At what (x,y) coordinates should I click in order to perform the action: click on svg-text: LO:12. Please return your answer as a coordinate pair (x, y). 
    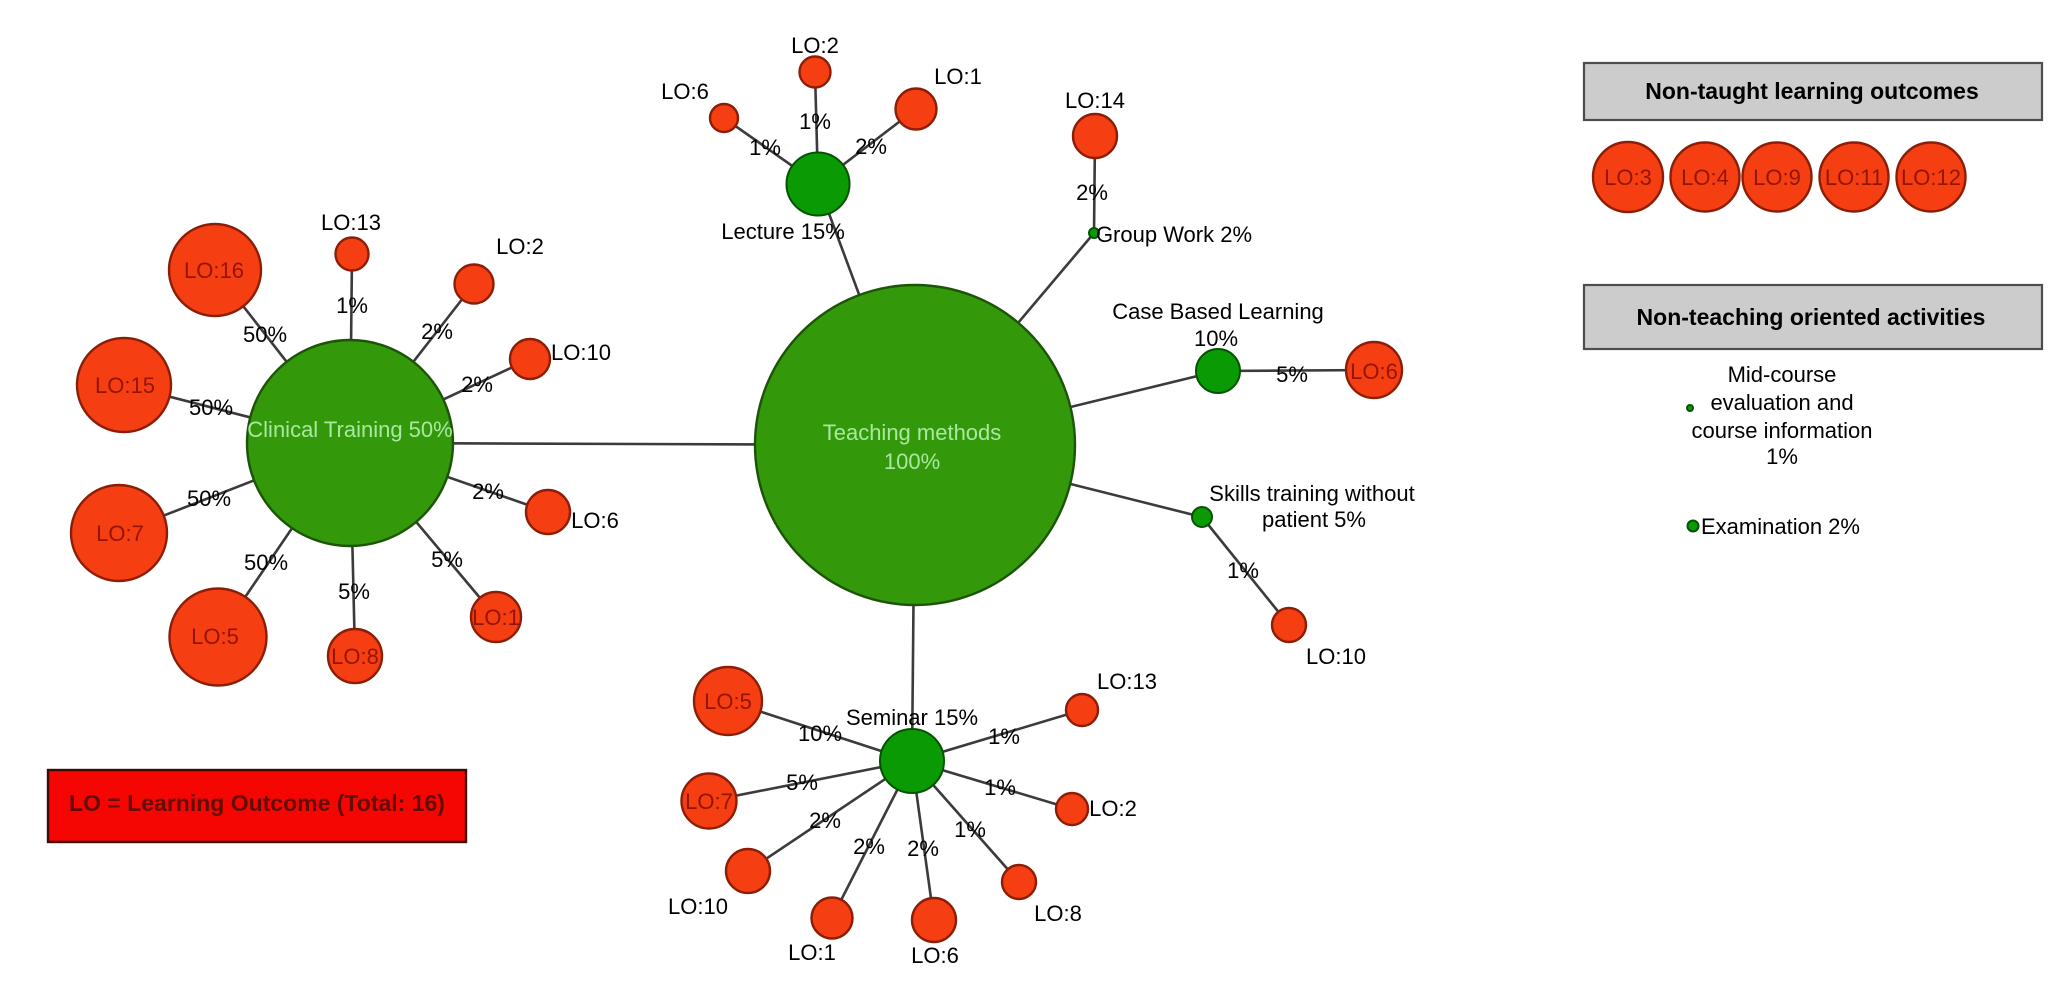
    Looking at the image, I should click on (1931, 177).